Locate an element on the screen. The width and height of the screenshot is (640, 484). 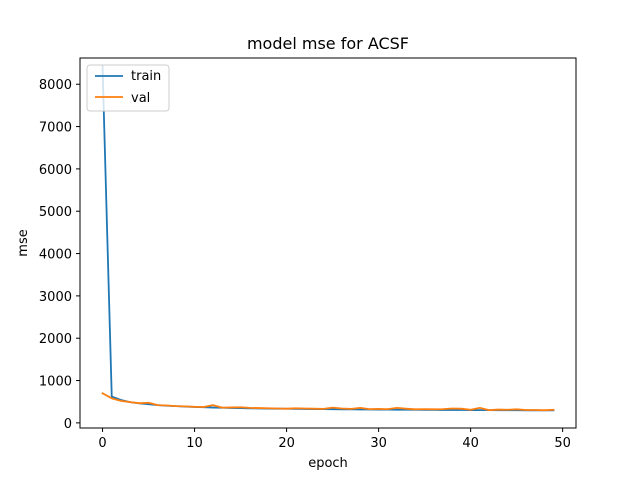
legend: train val is located at coordinates (128, 88).